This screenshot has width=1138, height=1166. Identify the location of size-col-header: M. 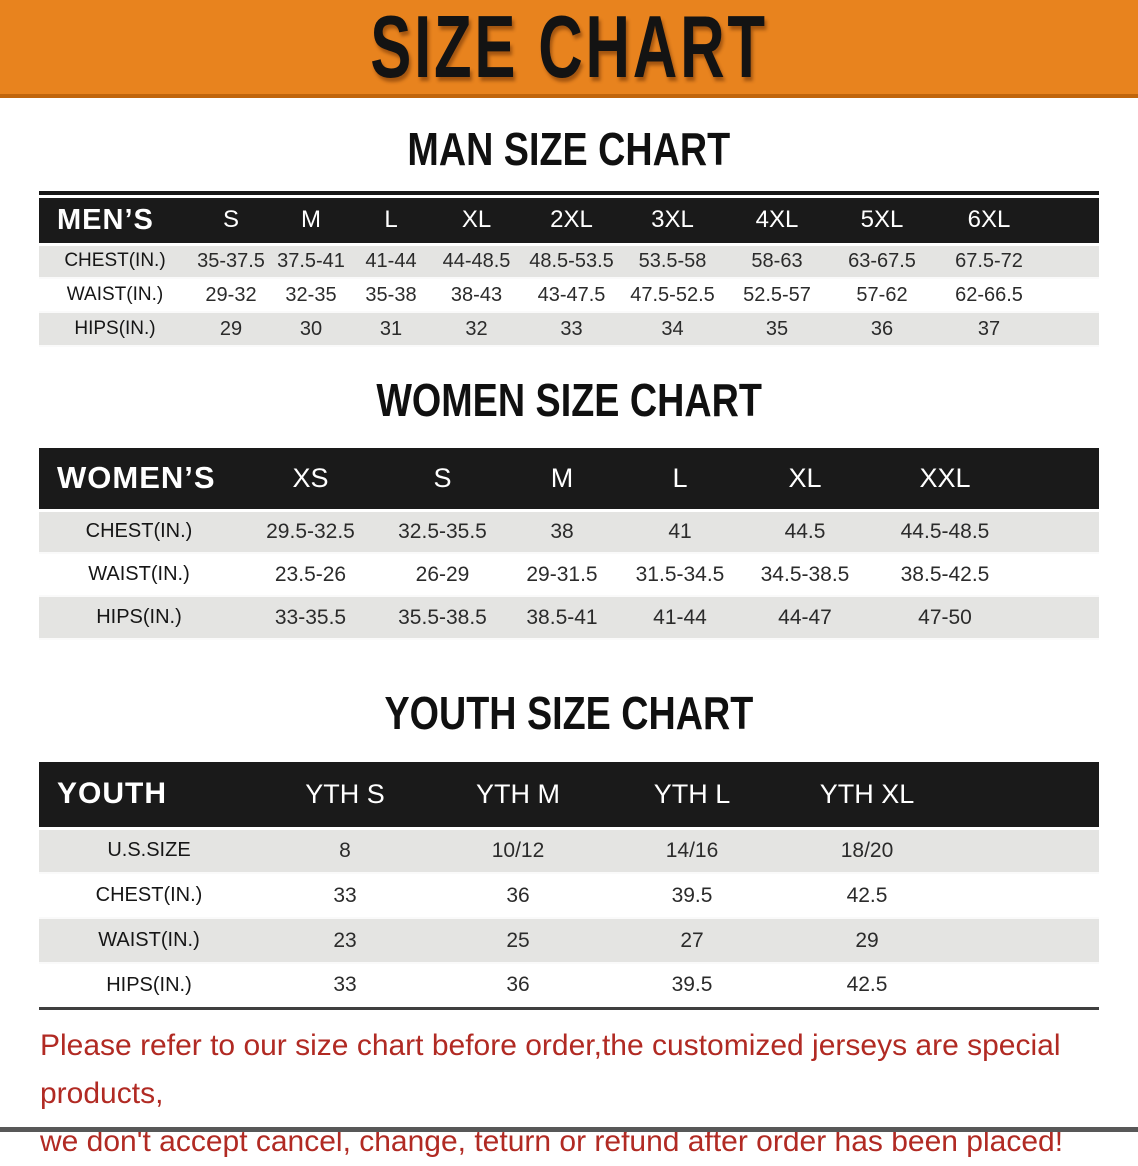
(311, 222).